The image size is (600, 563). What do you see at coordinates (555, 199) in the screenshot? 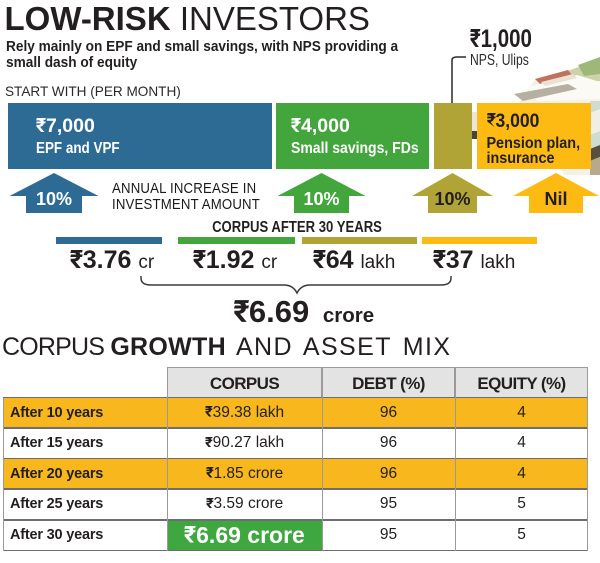
I see `svg-text: Nil` at bounding box center [555, 199].